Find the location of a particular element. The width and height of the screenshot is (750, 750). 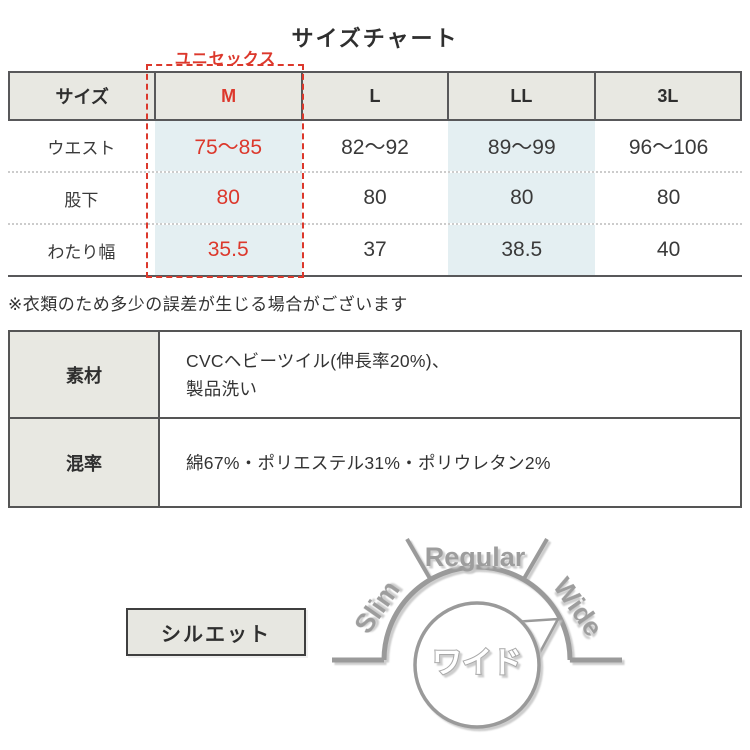

gauge-label-regular: Regular is located at coordinates (475, 557).